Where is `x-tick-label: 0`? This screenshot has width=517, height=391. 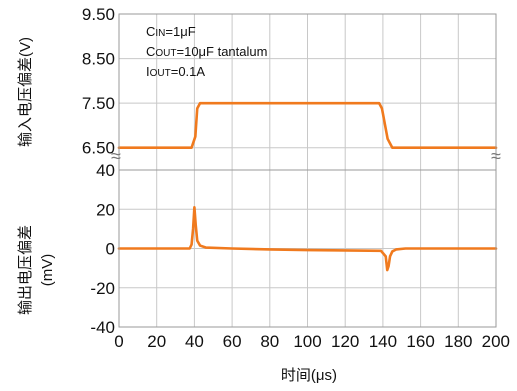 x-tick-label: 0 is located at coordinates (118, 341).